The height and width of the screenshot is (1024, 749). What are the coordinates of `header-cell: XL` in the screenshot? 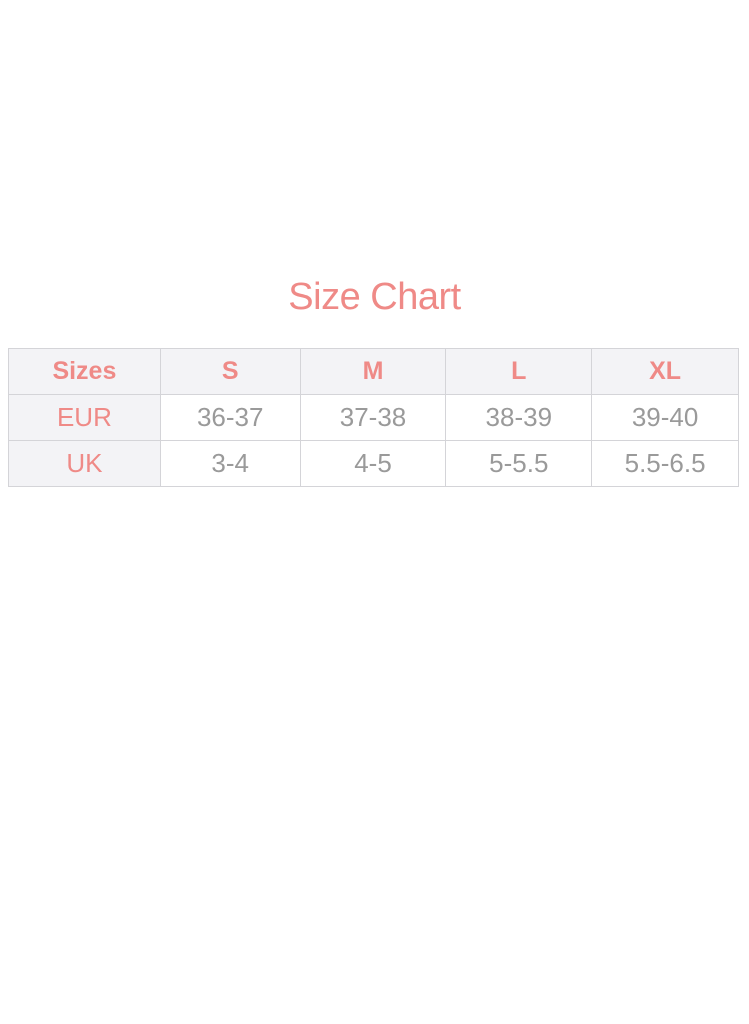 It's located at (665, 371).